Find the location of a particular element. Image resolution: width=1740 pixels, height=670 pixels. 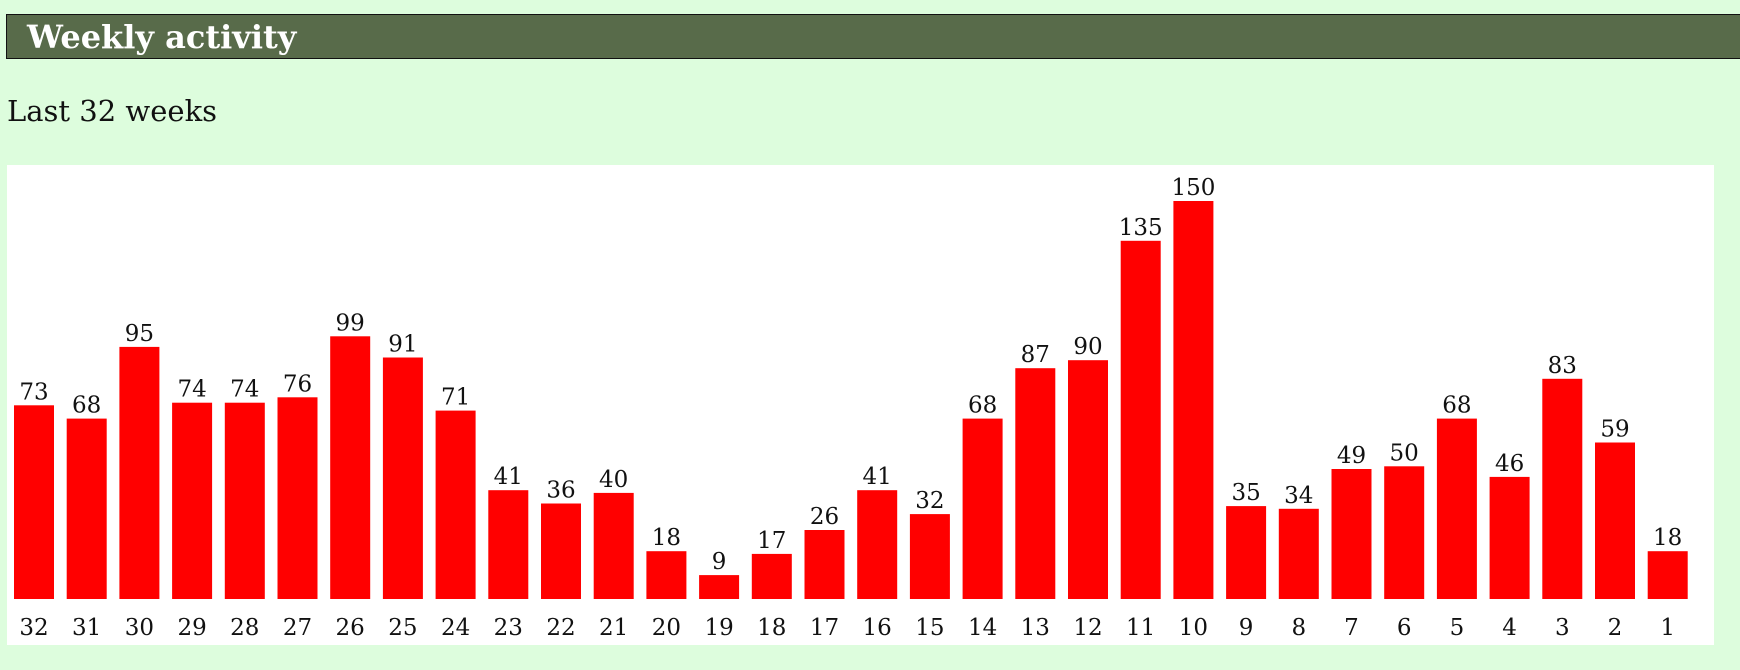

bar-value-label: 40 is located at coordinates (613, 480).